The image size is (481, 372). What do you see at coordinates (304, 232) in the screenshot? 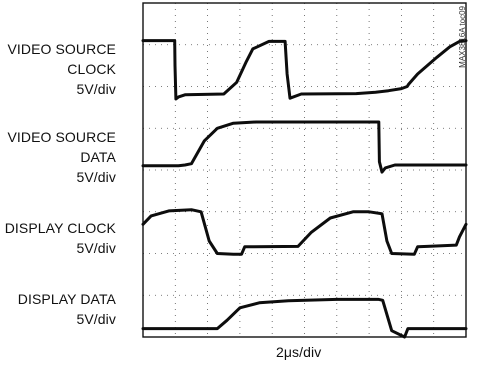
I see `trace-display-clock` at bounding box center [304, 232].